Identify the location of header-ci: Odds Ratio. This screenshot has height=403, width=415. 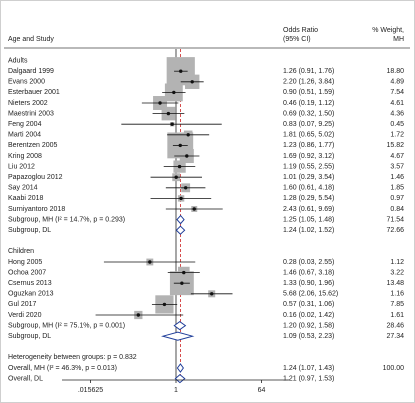
(300, 30).